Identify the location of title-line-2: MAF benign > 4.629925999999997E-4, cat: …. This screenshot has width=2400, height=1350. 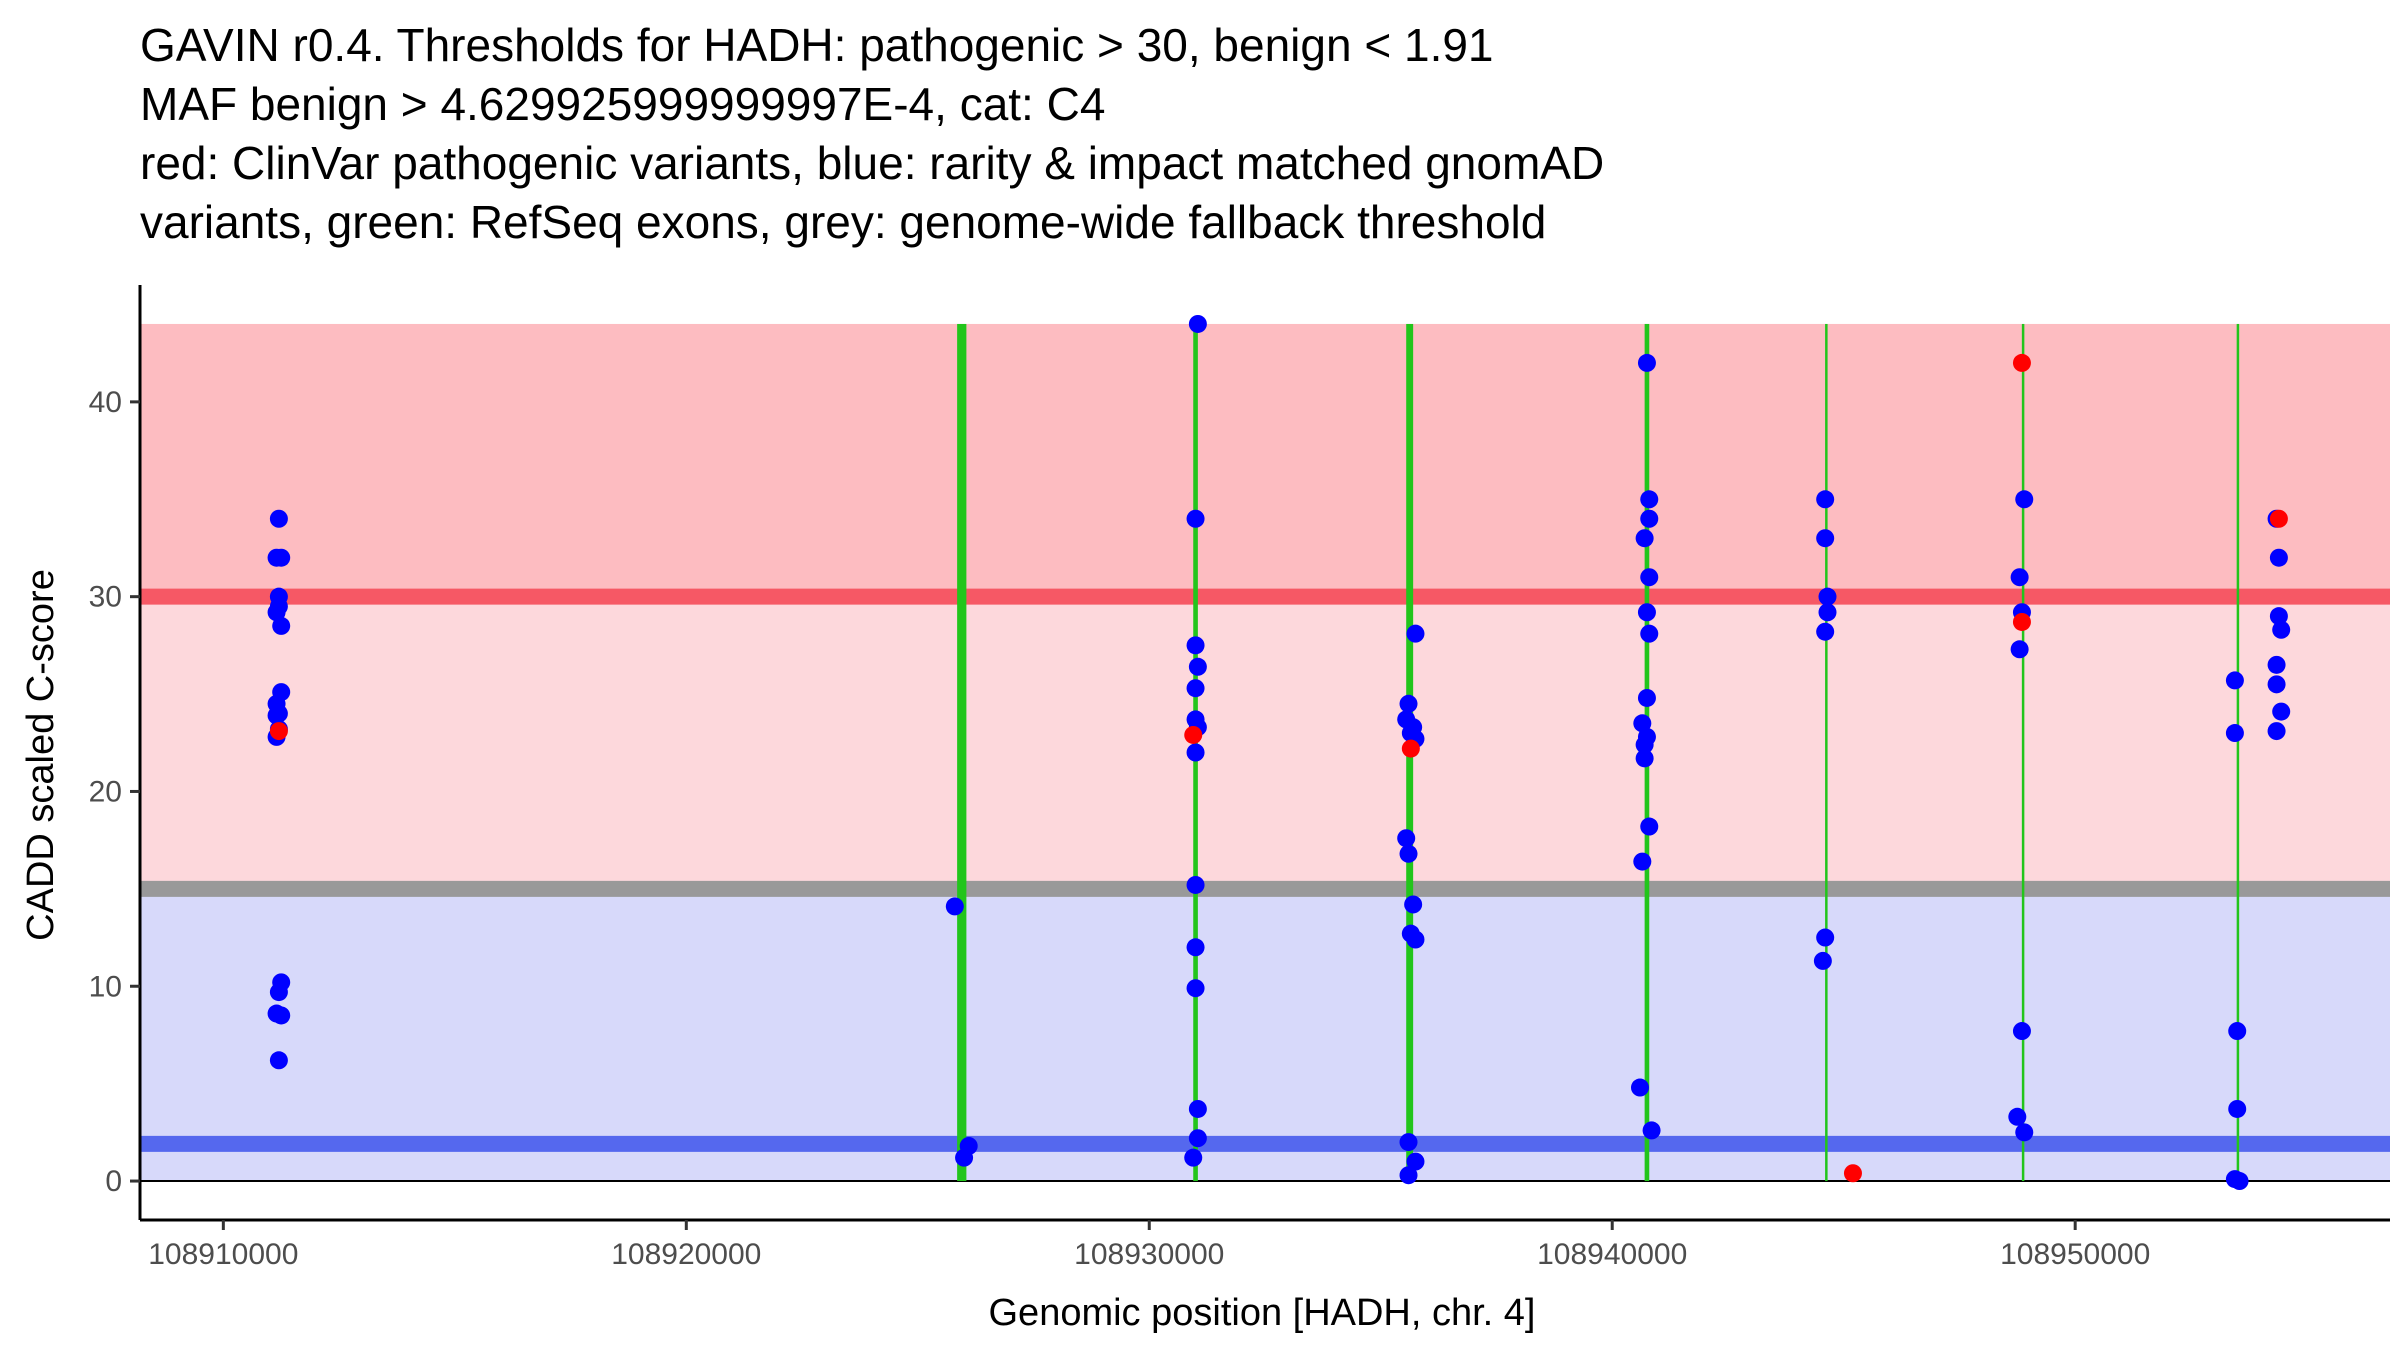
(623, 104).